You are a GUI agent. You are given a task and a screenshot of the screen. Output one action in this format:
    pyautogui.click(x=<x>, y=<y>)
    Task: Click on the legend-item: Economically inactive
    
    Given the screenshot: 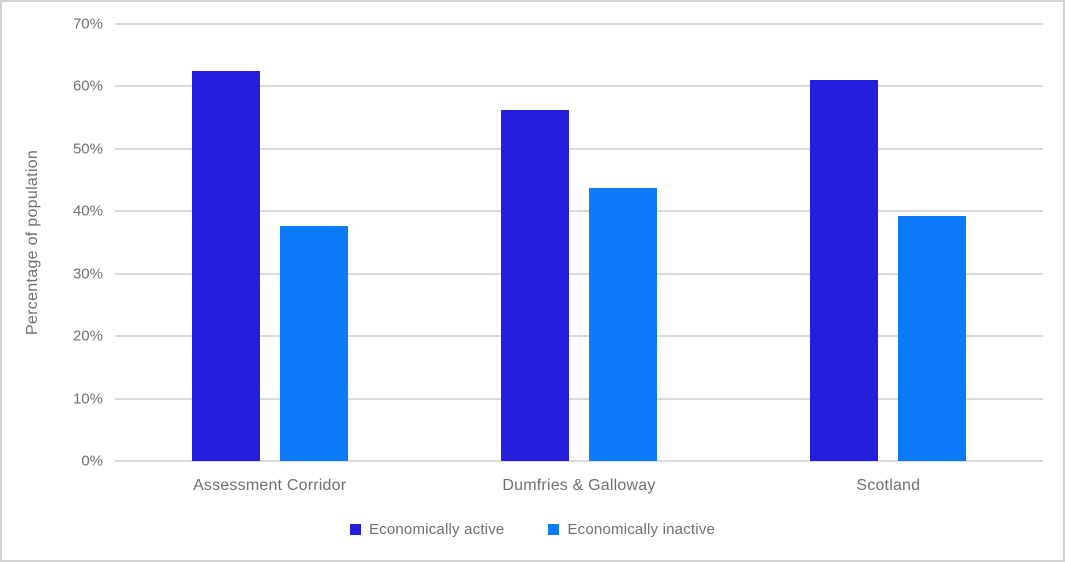 What is the action you would take?
    pyautogui.click(x=631, y=529)
    